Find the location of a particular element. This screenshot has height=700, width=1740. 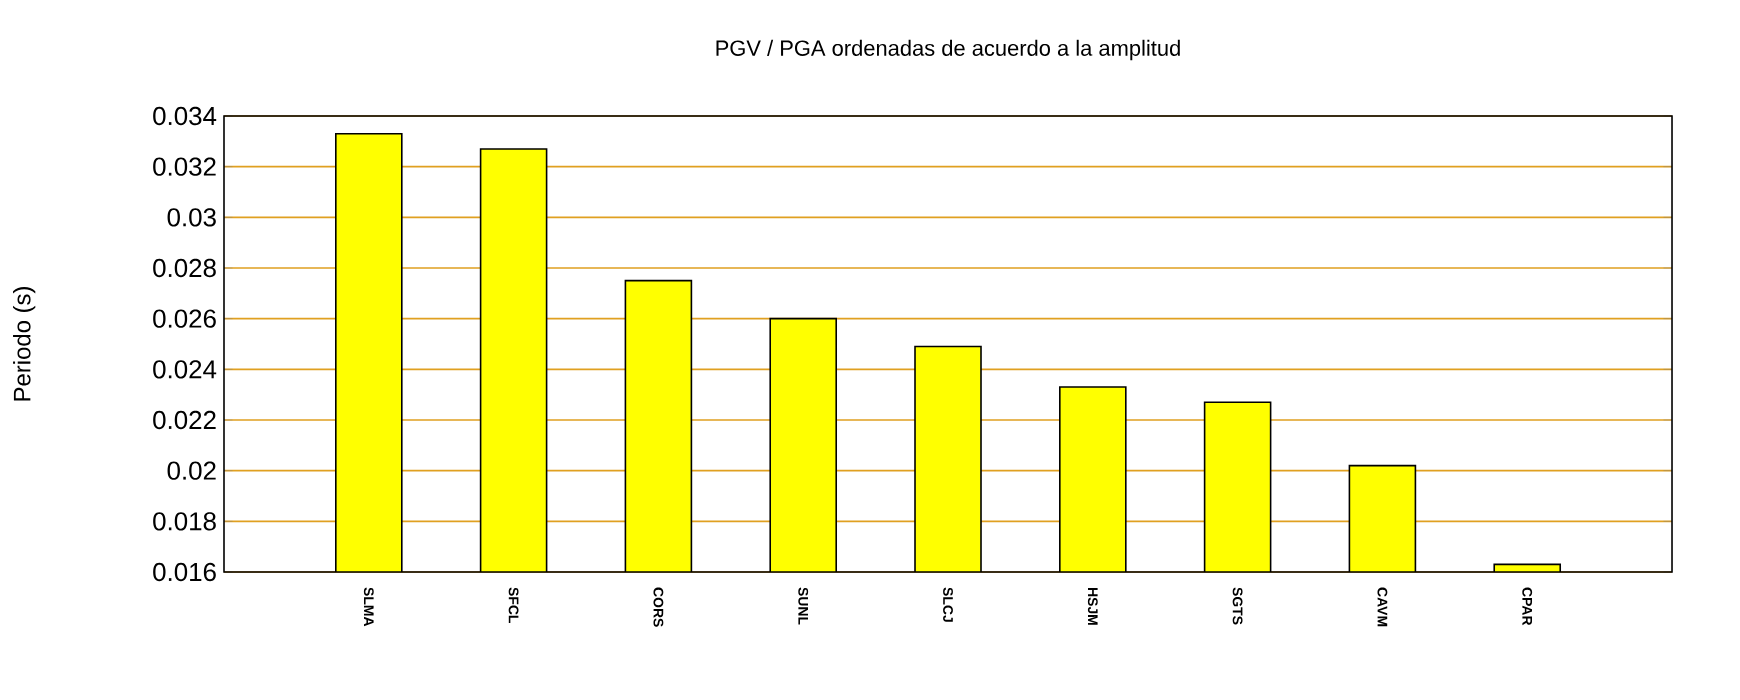

y-tick-label: 0.03 is located at coordinates (191, 217).